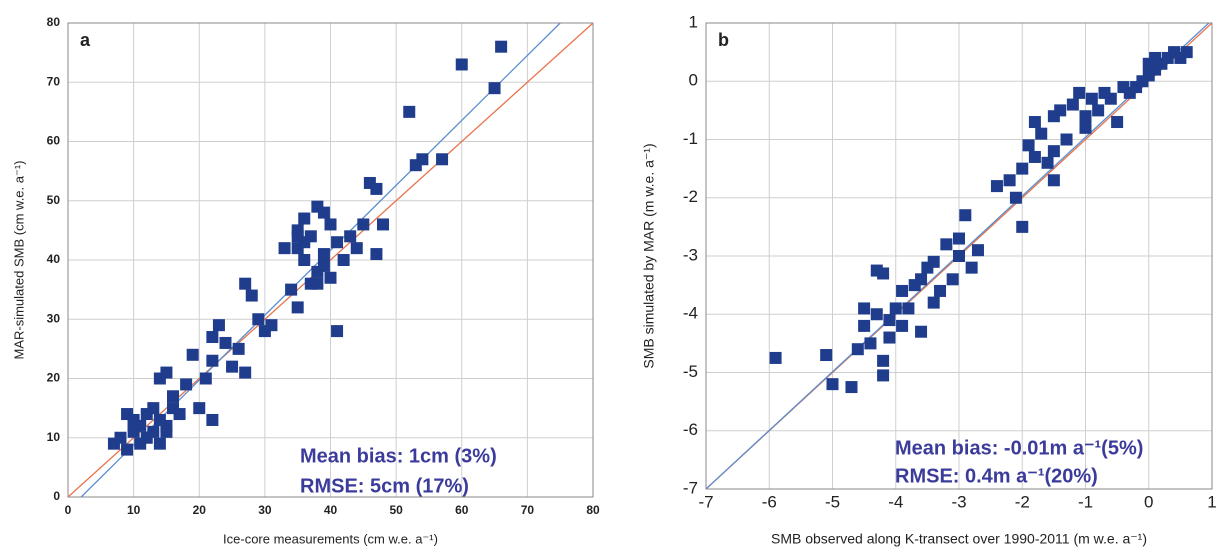  Describe the element at coordinates (895, 501) in the screenshot. I see `x-tick-label: -4` at that location.